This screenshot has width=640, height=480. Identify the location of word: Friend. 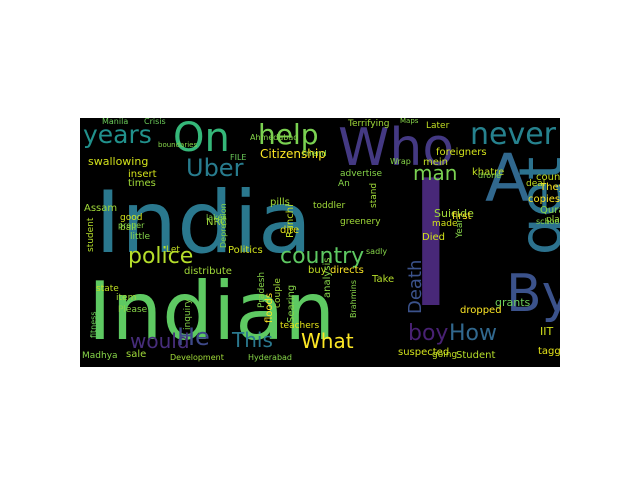
(314, 153).